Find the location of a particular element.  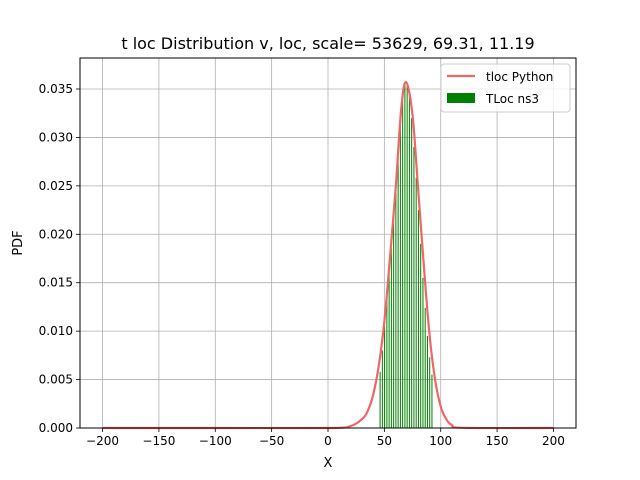

x-tick-label: 150 is located at coordinates (497, 441).